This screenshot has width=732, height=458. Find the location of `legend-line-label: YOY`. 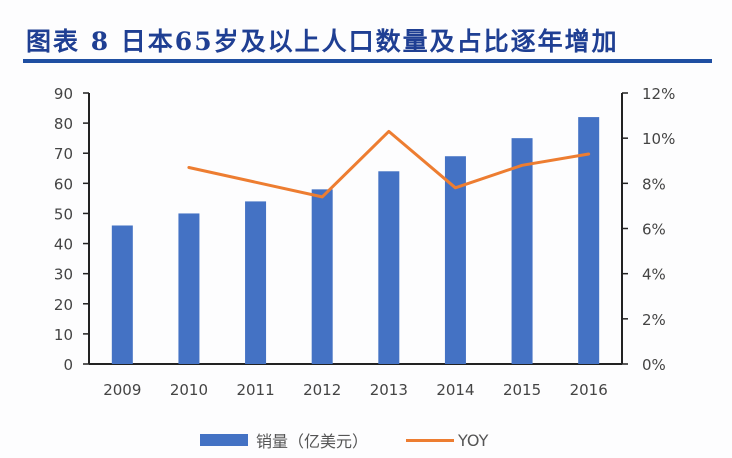

legend-line-label: YOY is located at coordinates (473, 440).